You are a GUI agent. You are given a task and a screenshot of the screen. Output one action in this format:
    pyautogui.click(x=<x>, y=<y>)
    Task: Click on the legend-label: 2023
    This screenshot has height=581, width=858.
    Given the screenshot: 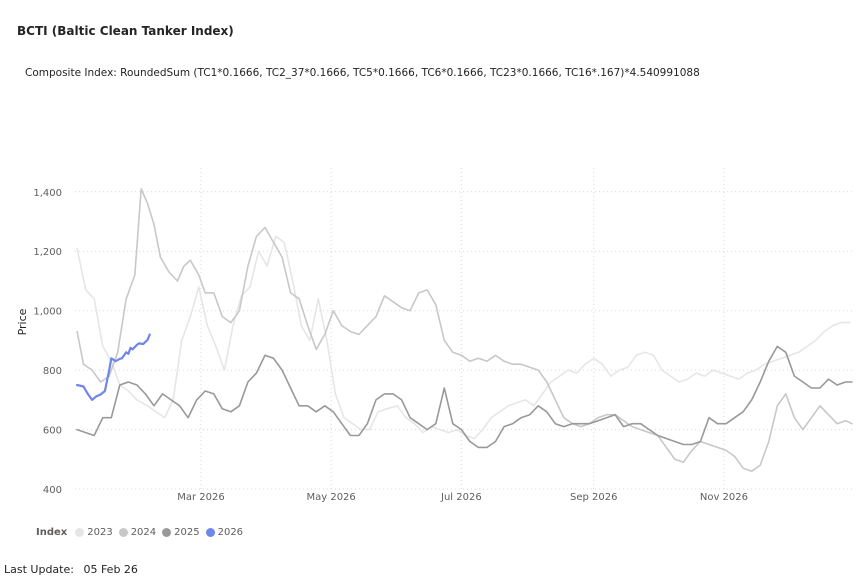 What is the action you would take?
    pyautogui.click(x=100, y=532)
    